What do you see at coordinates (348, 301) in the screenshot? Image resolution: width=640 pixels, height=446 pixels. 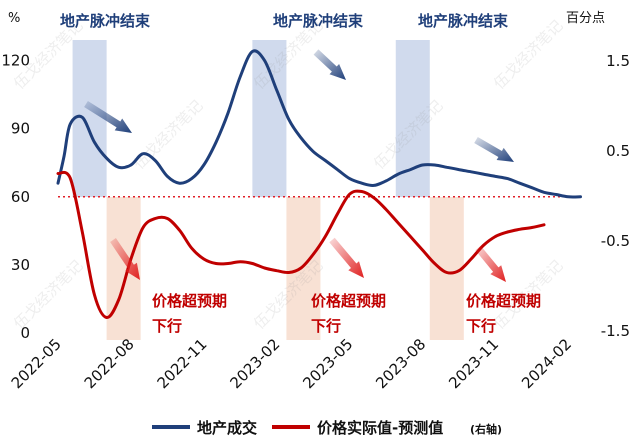 I see `annotation-price-below-2: 价格超预期` at bounding box center [348, 301].